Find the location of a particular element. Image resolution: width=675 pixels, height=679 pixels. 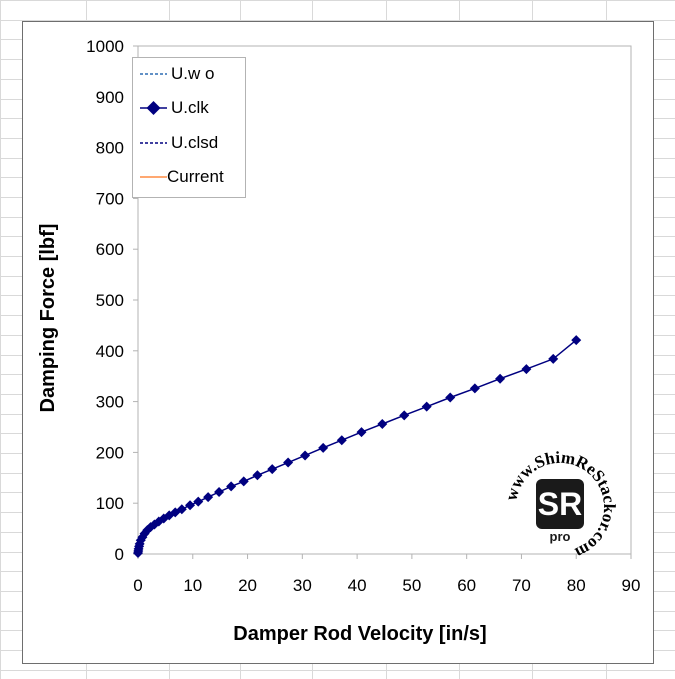

y-tick-label: 200 is located at coordinates (110, 452).